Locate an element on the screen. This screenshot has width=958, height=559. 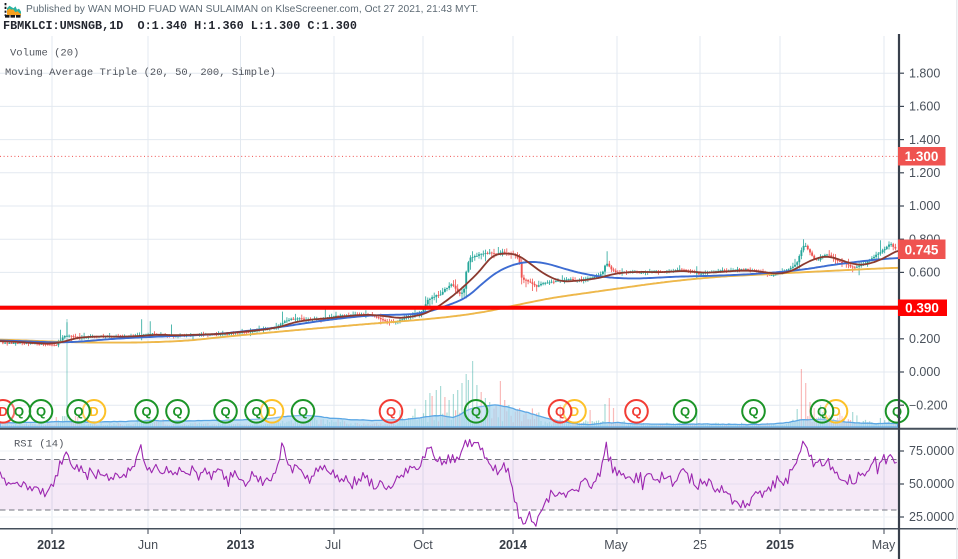
svg-text: Jun is located at coordinates (148, 545).